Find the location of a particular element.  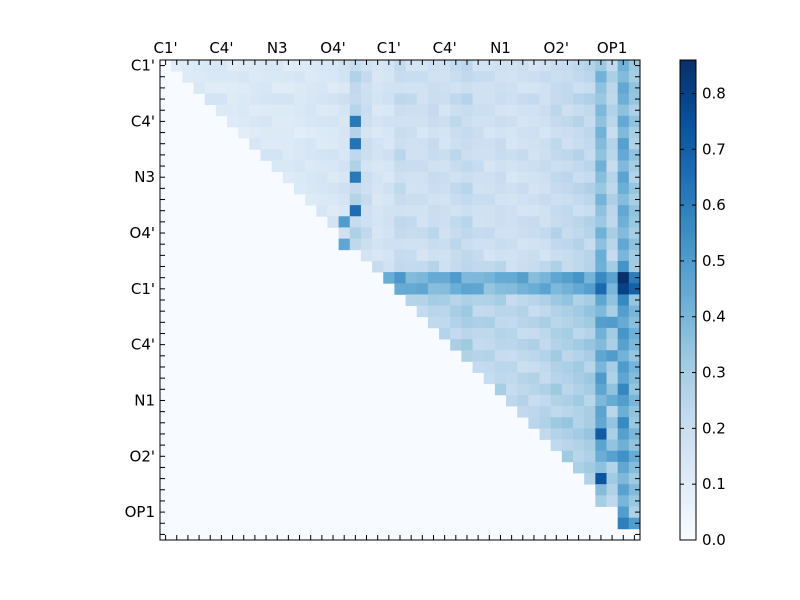

colorbar-tick-label: 0.2 is located at coordinates (714, 428).